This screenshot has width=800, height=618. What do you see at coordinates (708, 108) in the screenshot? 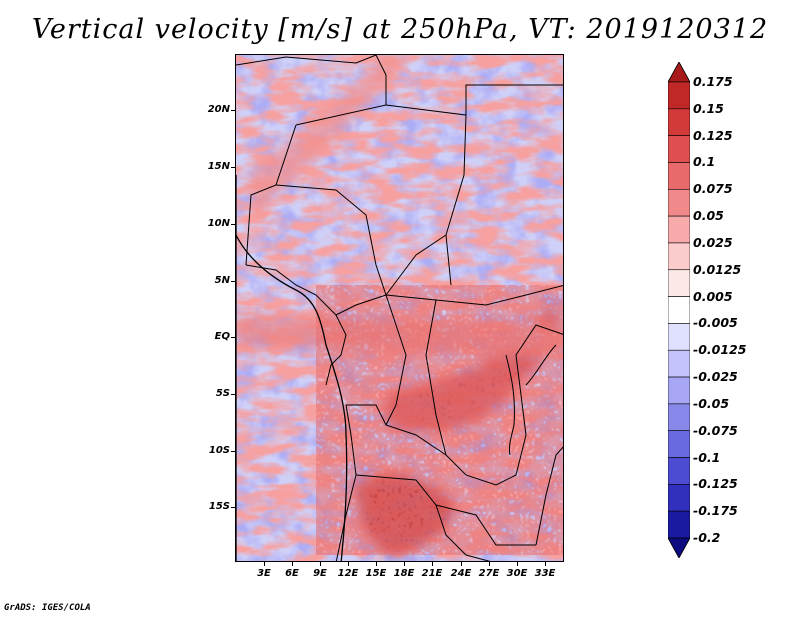
I see `colorbar-label: 0.15` at bounding box center [708, 108].